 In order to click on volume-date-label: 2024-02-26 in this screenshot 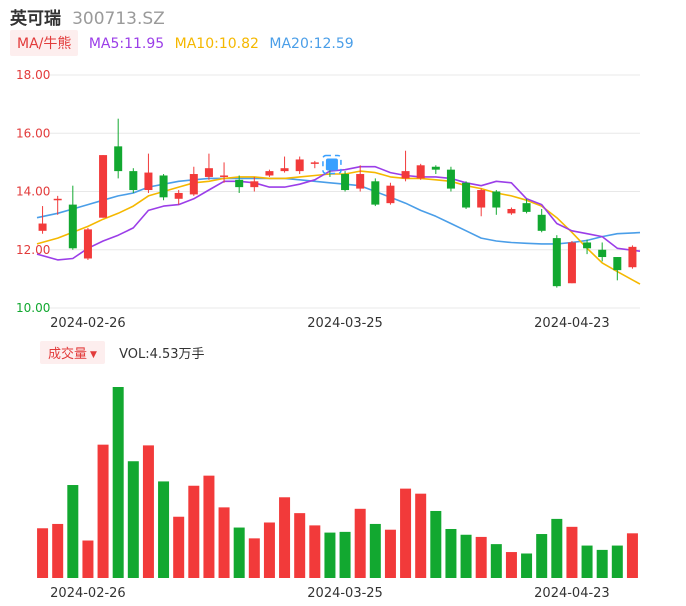, I will do `click(88, 593)`.